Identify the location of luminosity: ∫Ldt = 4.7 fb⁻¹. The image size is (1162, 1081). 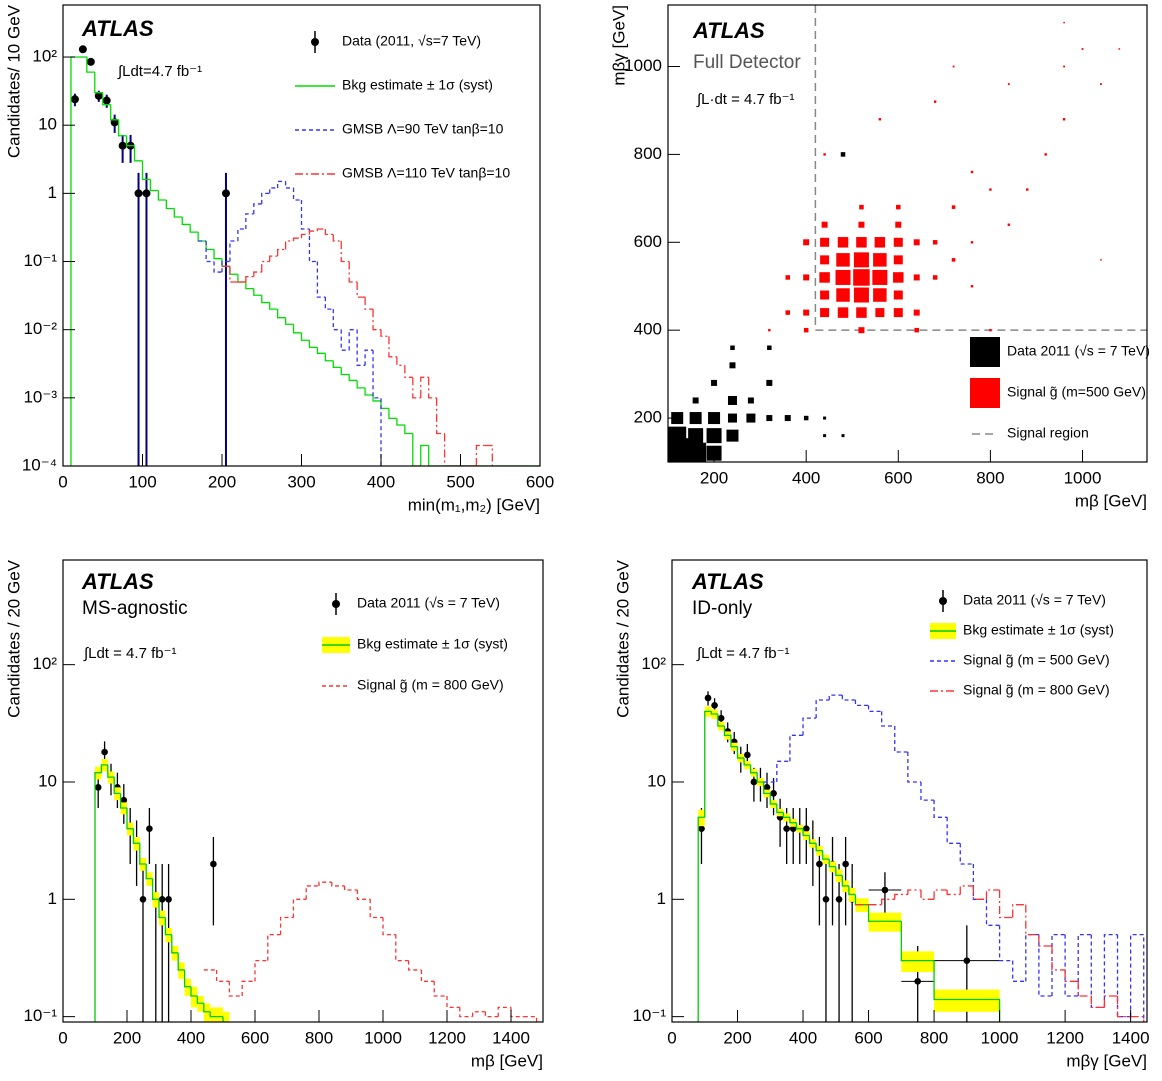
(743, 653).